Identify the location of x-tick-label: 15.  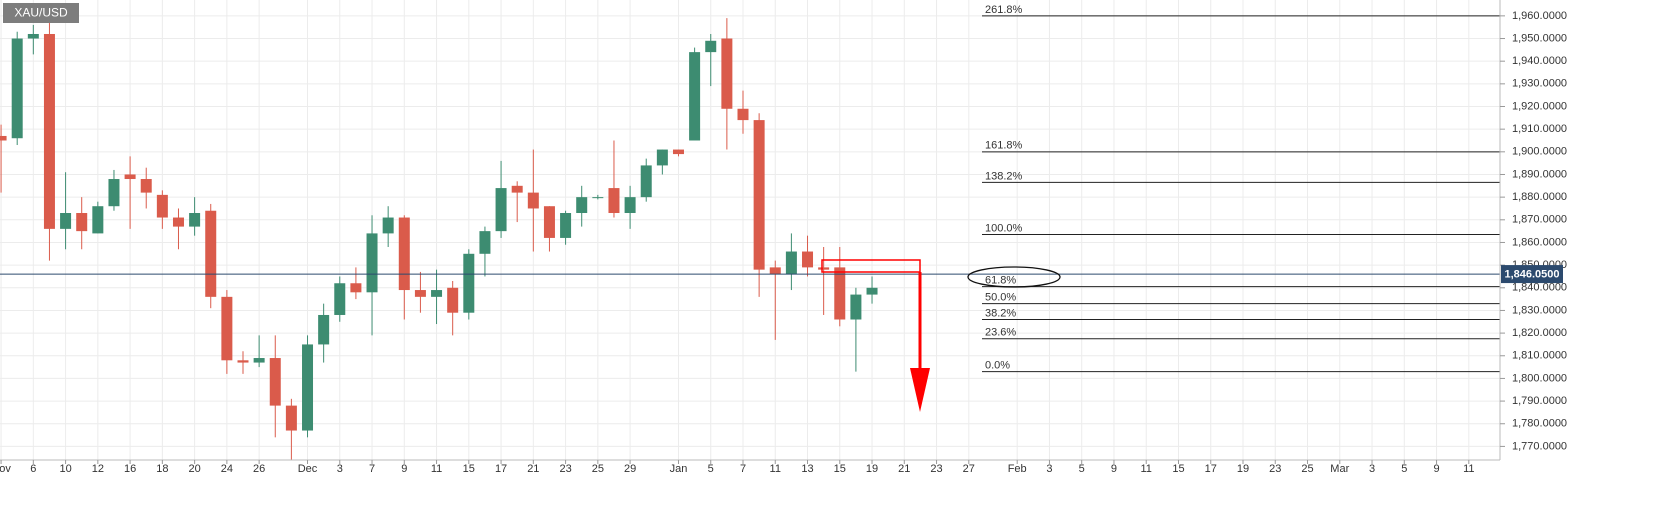
(840, 469).